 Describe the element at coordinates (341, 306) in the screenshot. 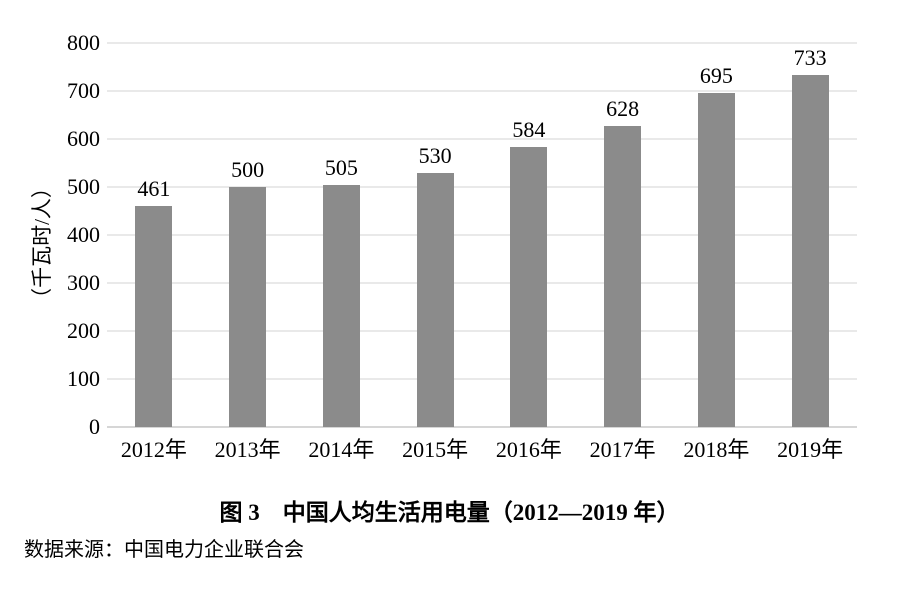

I see `bar-2014年` at that location.